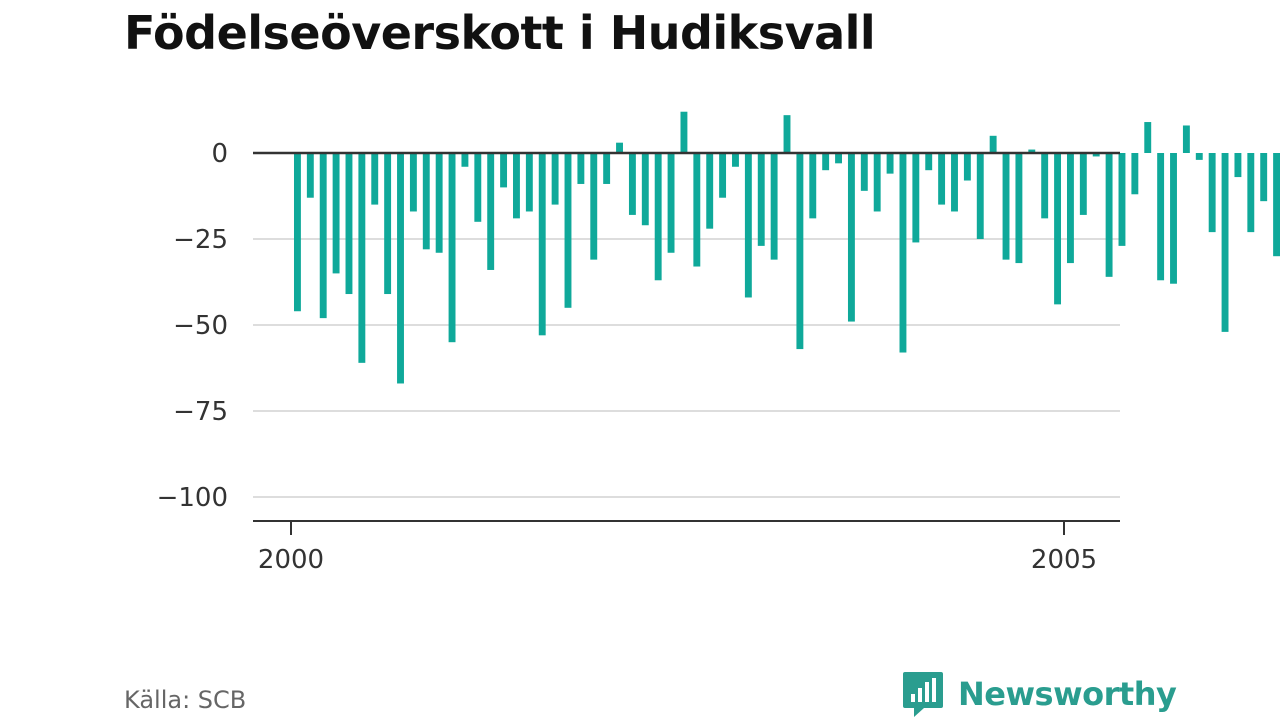 This screenshot has height=720, width=1280. Describe the element at coordinates (677, 560) in the screenshot. I see `x-tick-labels: 200020052010201520202025` at that location.